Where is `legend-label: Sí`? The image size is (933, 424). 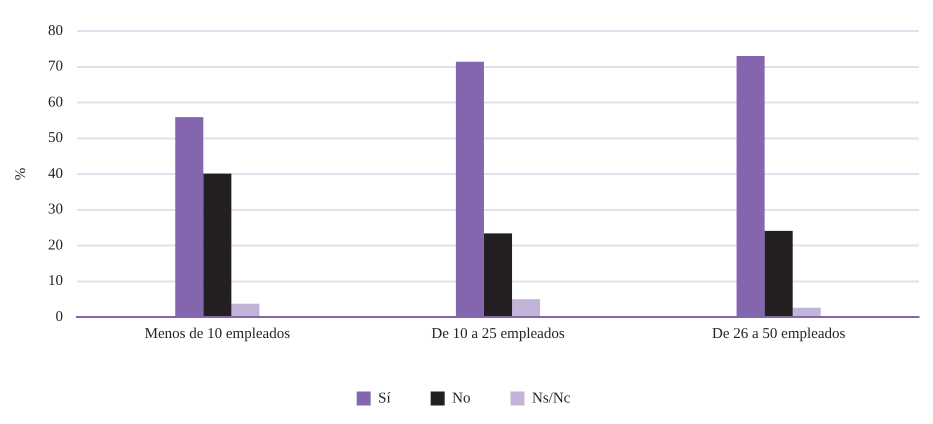 legend-label: Sí is located at coordinates (385, 398).